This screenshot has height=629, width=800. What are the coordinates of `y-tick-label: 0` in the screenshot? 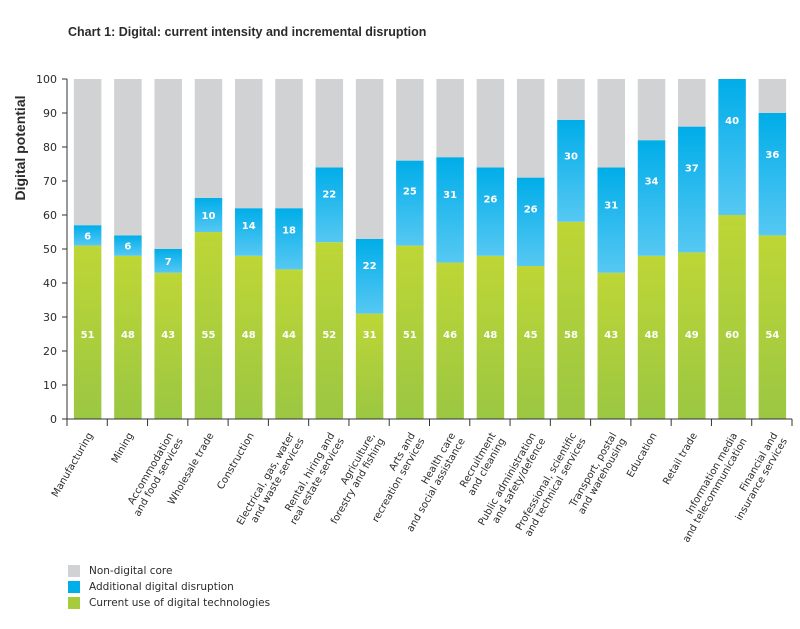 It's located at (53, 419).